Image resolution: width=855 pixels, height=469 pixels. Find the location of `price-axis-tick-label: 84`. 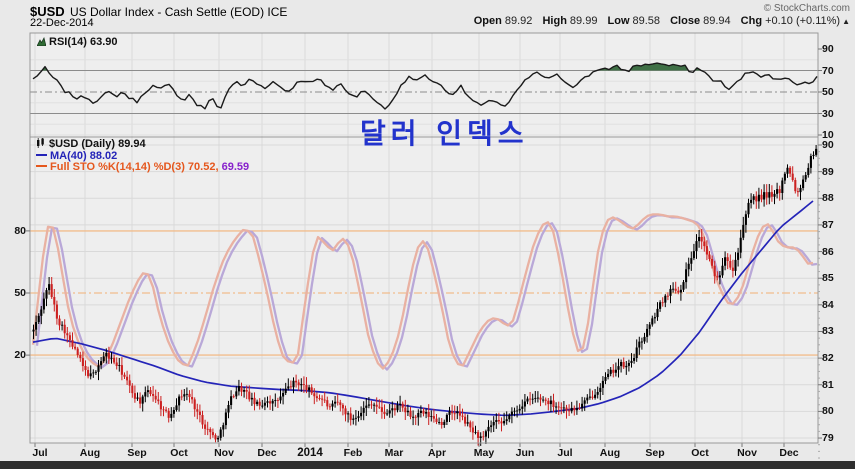

price-axis-tick-label: 84 is located at coordinates (828, 304).